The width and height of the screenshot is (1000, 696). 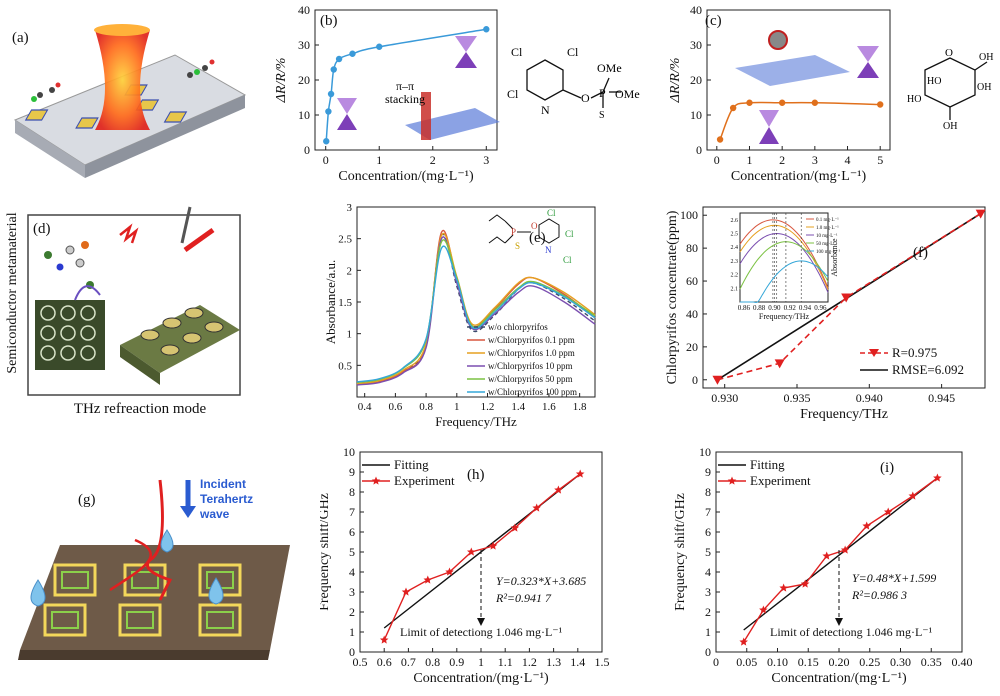 What do you see at coordinates (87, 500) in the screenshot?
I see `panel-label-g: (g)` at bounding box center [87, 500].